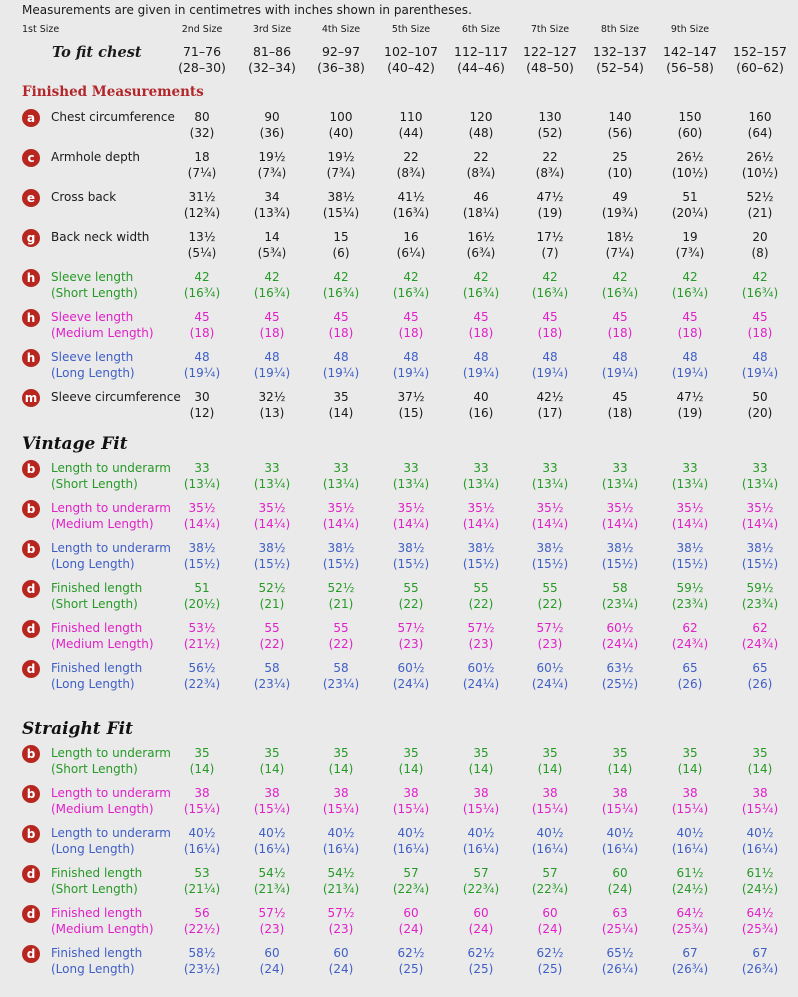  I want to click on value-in: (6¼), so click(411, 253).